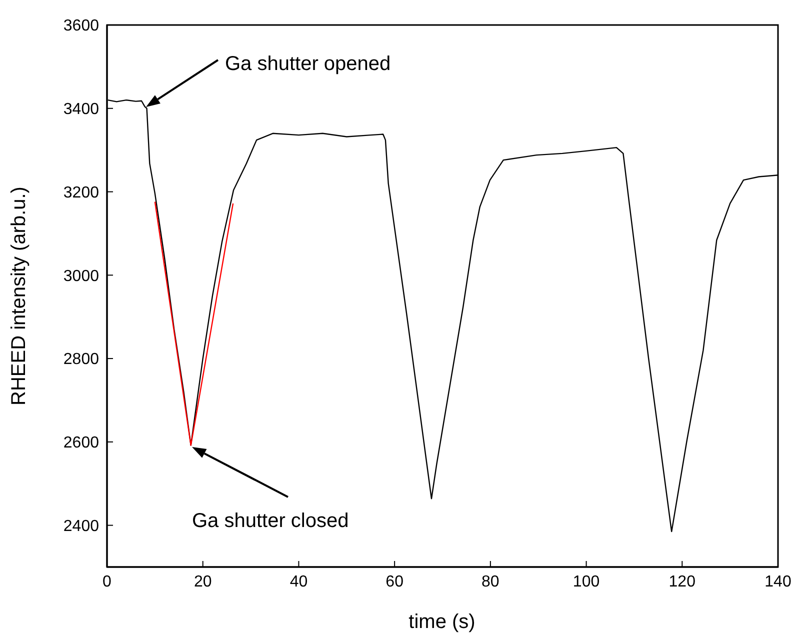 The height and width of the screenshot is (643, 799). What do you see at coordinates (81, 526) in the screenshot?
I see `y-tick-label: 2400` at bounding box center [81, 526].